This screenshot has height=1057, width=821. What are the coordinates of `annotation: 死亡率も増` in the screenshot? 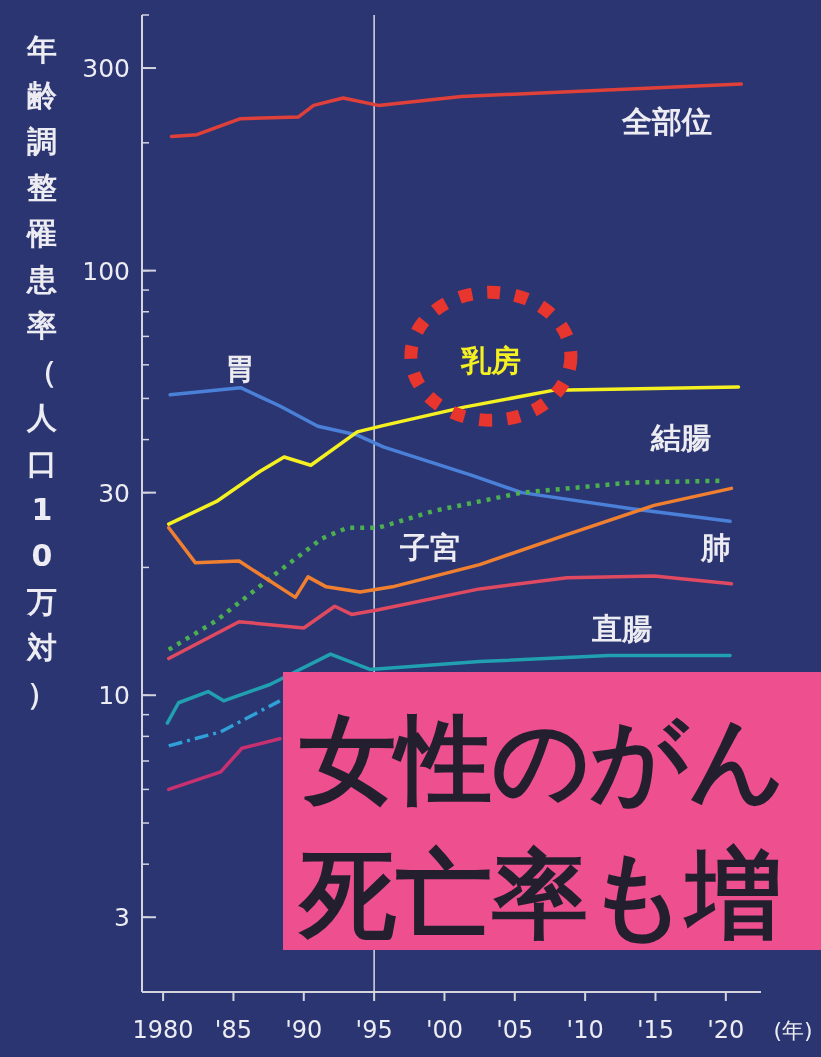 It's located at (539, 895).